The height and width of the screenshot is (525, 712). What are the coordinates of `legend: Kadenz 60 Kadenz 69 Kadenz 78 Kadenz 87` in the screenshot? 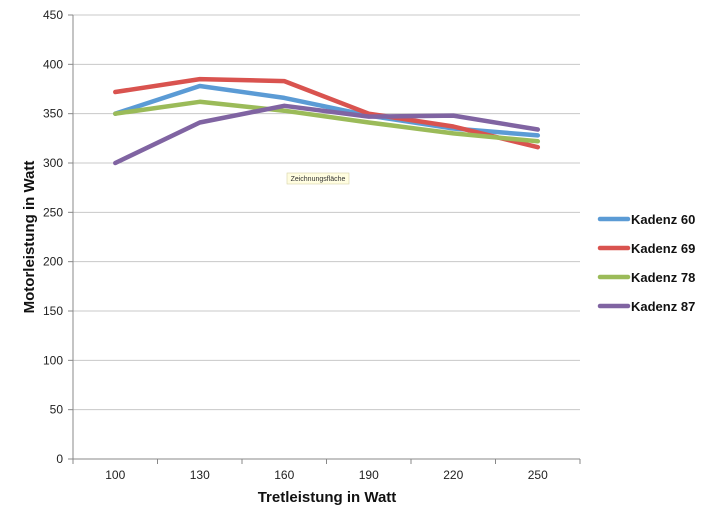 It's located at (646, 263).